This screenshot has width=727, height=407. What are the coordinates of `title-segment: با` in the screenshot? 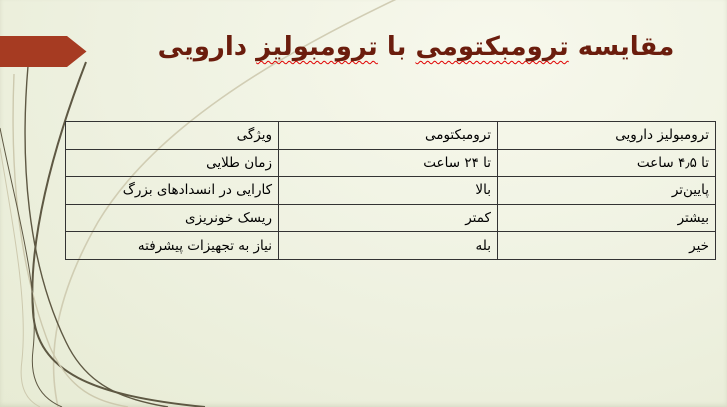 It's located at (396, 47).